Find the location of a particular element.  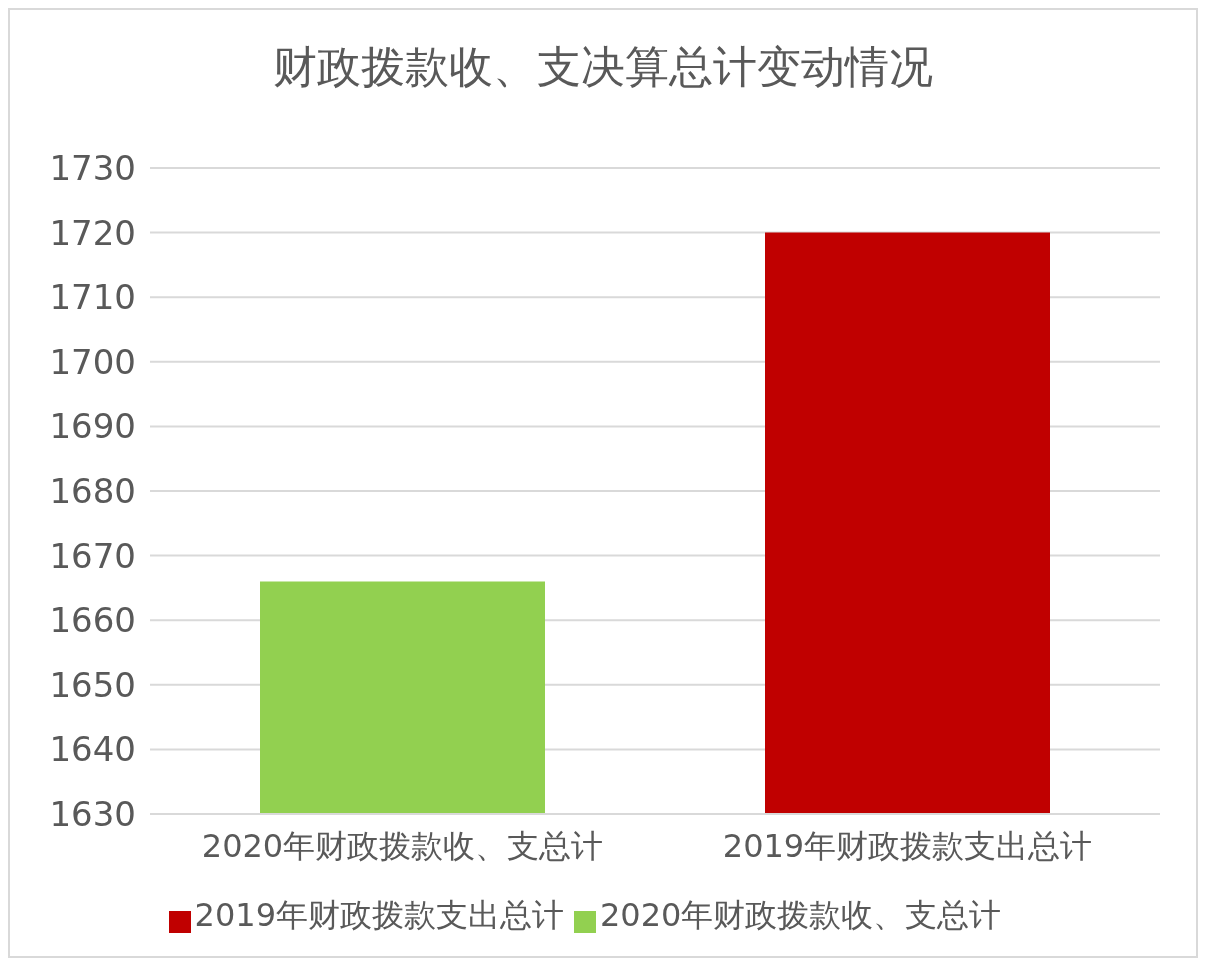

y-tick-label: 1650 is located at coordinates (92, 684).